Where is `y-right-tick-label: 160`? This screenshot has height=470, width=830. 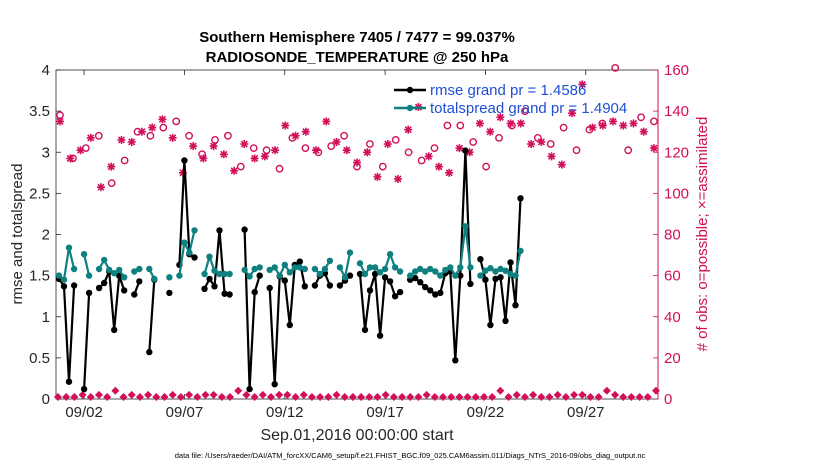
y-right-tick-label: 160 is located at coordinates (676, 70).